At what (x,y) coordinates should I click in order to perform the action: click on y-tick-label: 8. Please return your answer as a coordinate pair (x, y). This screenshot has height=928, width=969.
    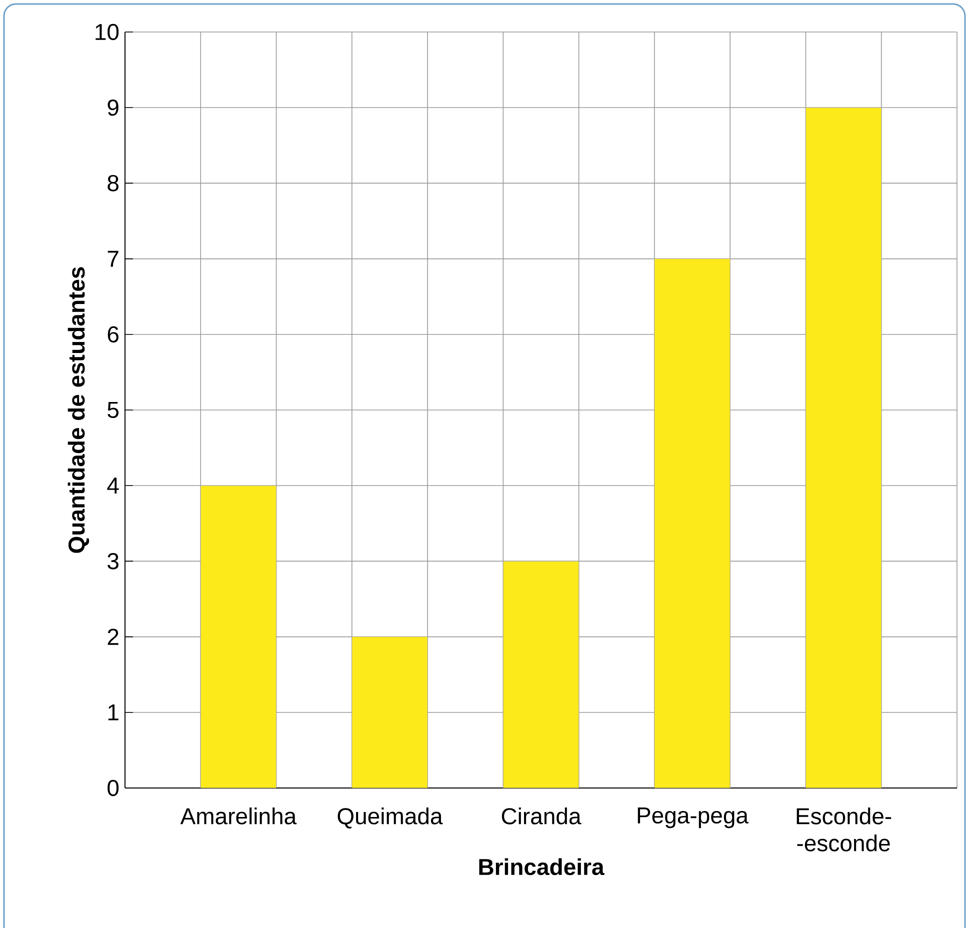
    Looking at the image, I should click on (113, 183).